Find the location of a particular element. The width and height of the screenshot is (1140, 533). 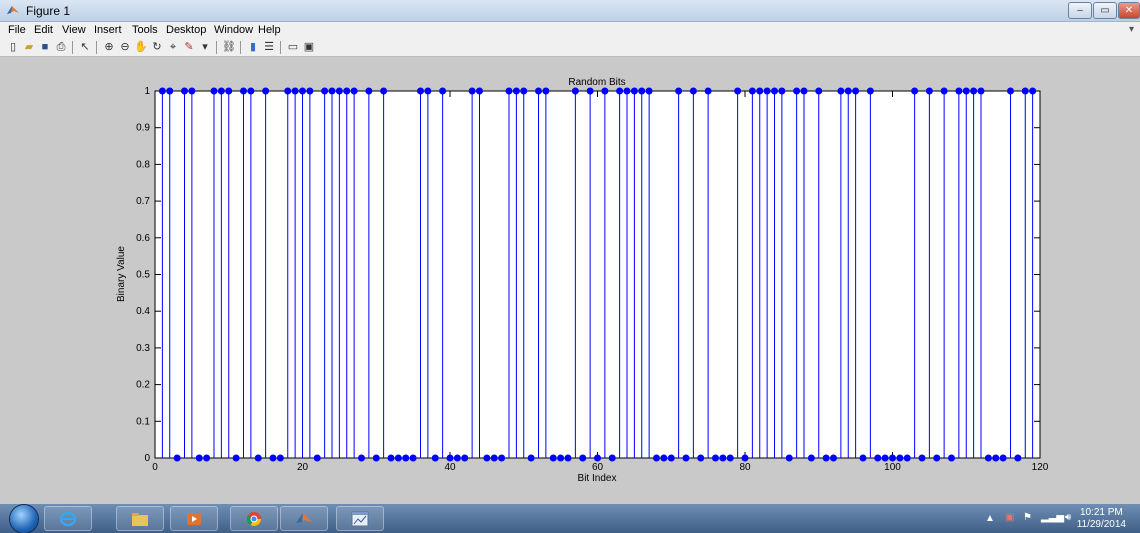

matlab-button is located at coordinates (304, 518).